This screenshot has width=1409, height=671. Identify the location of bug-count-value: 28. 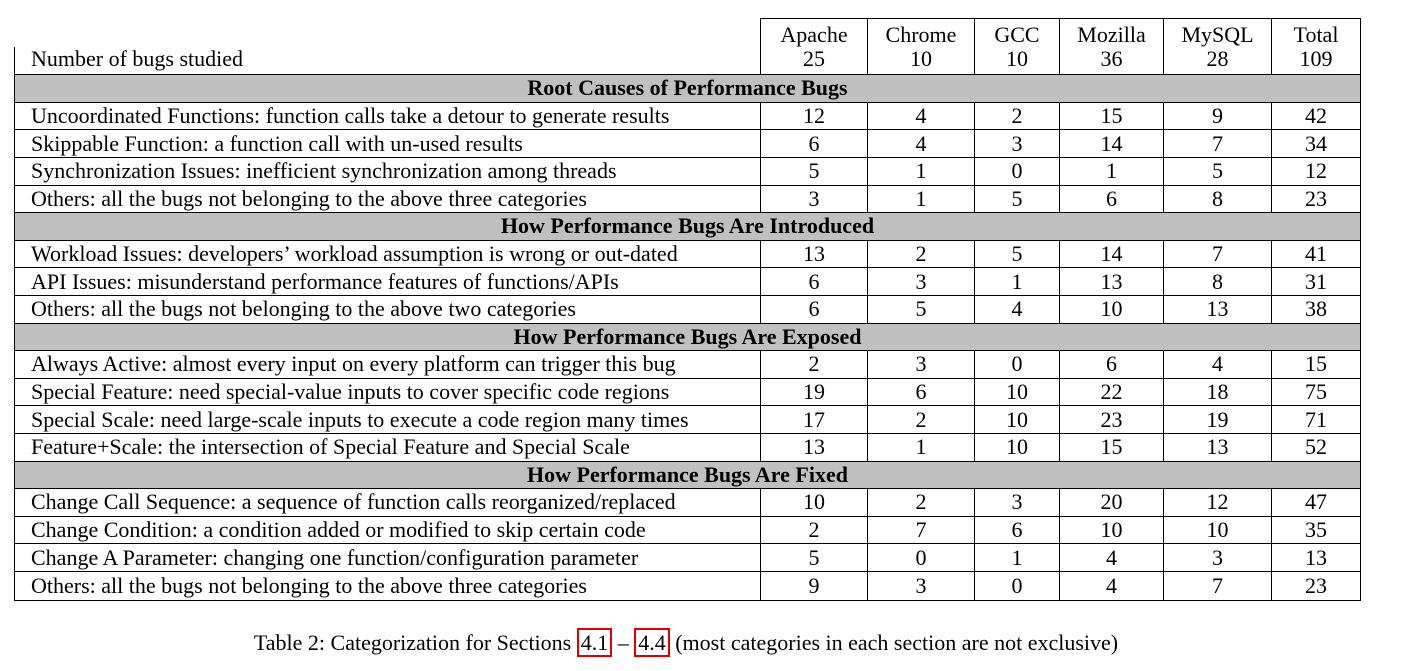
(1217, 61).